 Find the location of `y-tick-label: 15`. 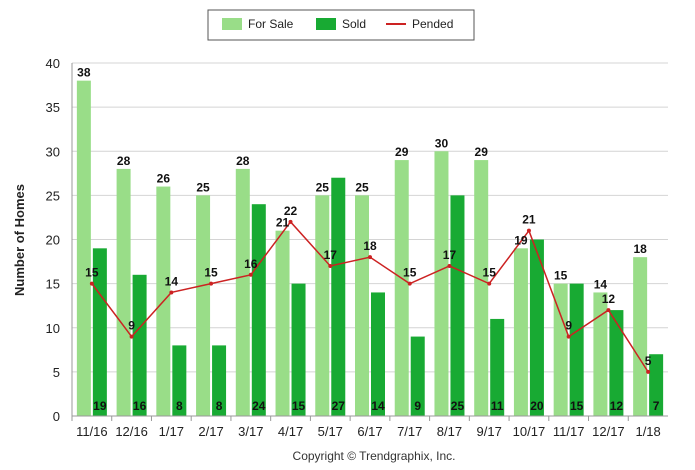

y-tick-label: 15 is located at coordinates (53, 284).